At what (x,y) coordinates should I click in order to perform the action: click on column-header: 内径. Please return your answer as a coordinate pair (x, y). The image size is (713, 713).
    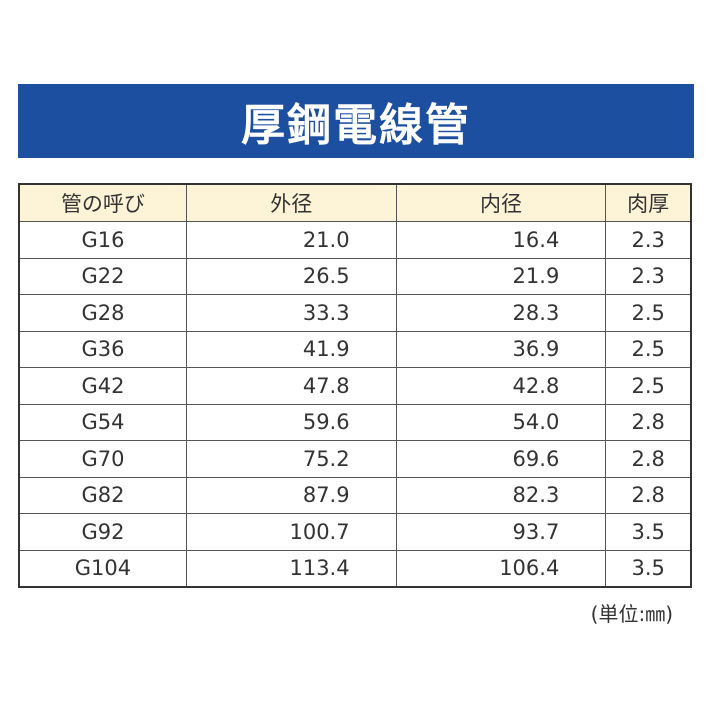
    Looking at the image, I should click on (501, 202).